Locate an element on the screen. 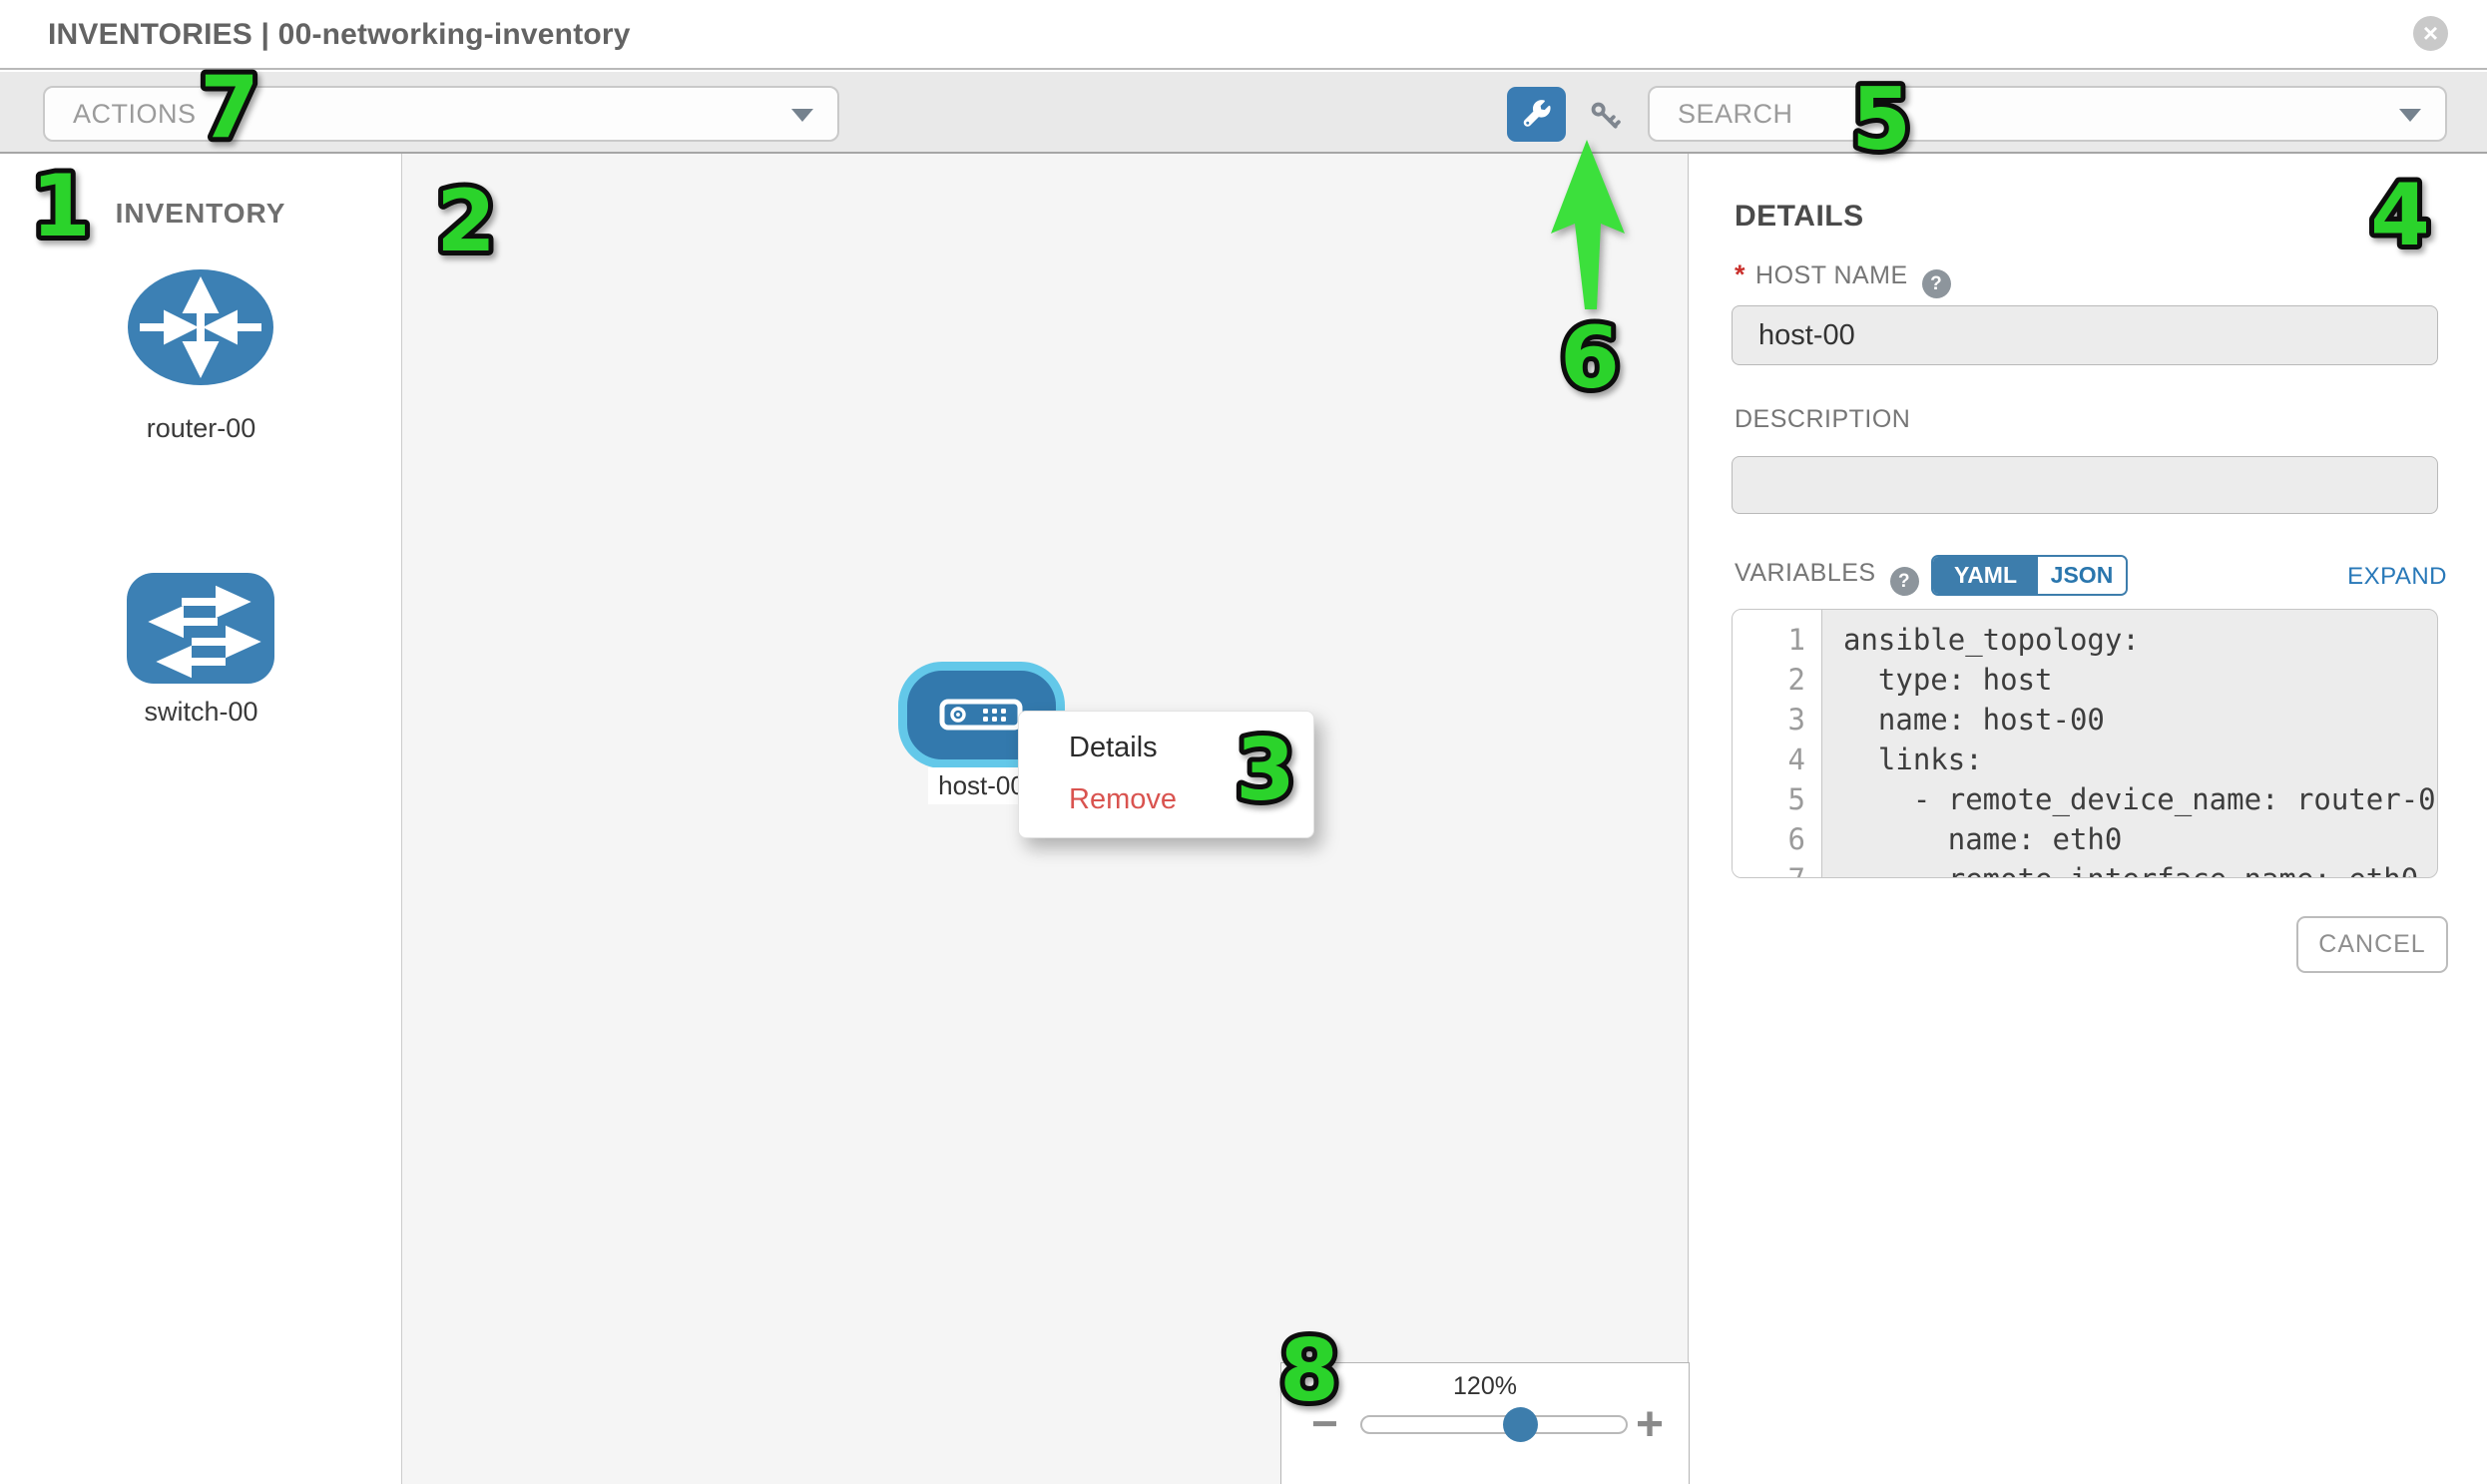 Image resolution: width=2487 pixels, height=1484 pixels. variables-label-row: VARIABLES? is located at coordinates (1827, 577).